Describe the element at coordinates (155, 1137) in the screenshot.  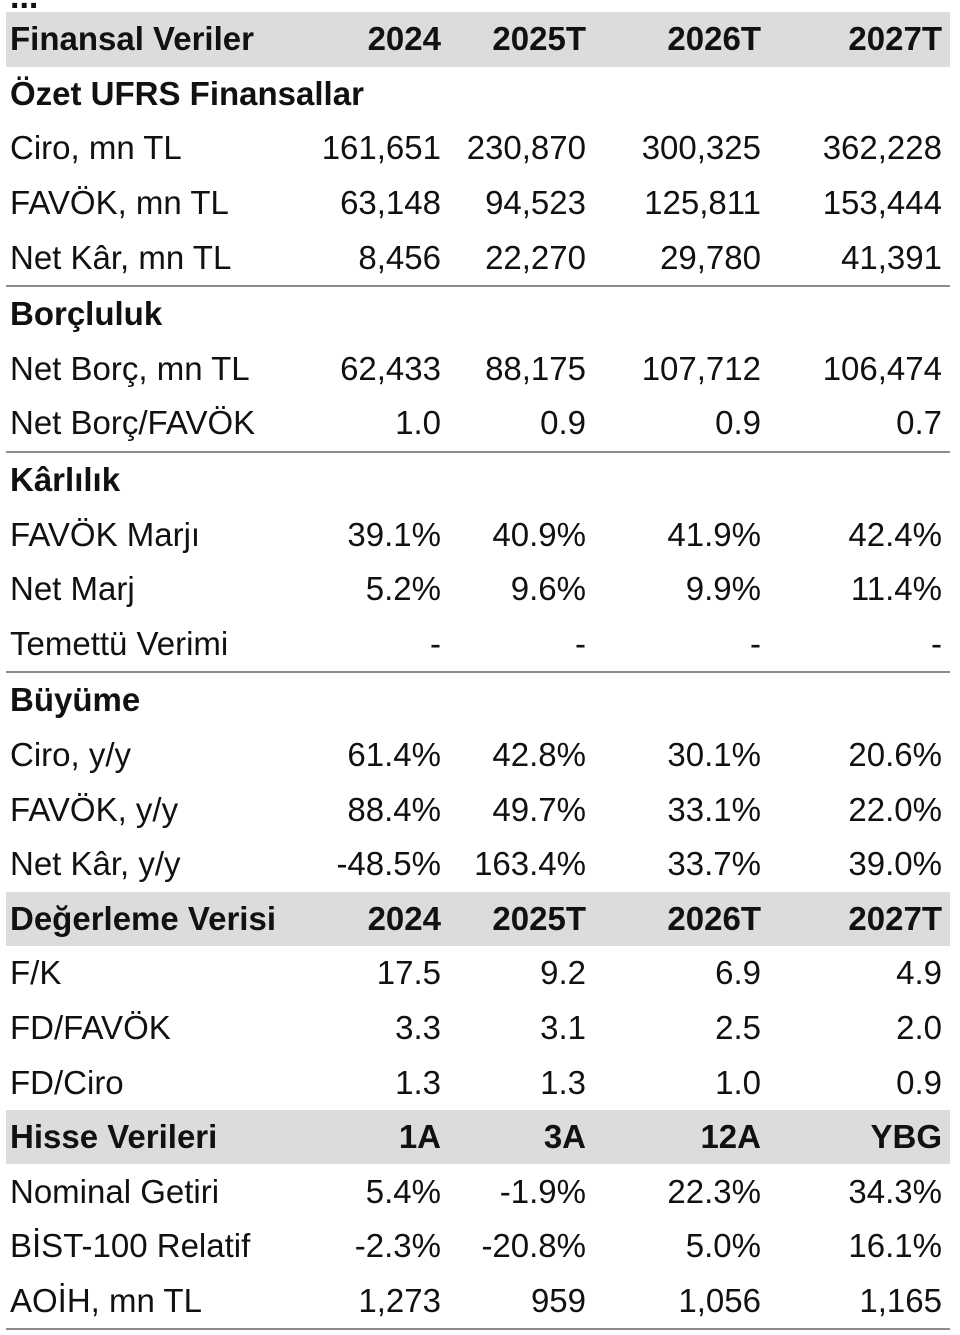
I see `header-label: Hisse Verileri` at that location.